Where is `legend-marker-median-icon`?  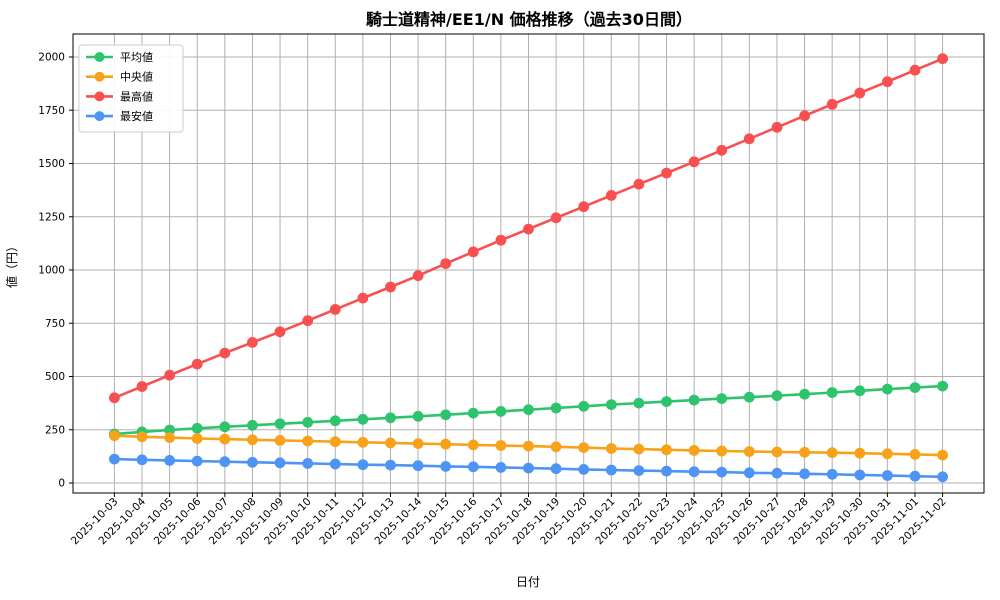 legend-marker-median-icon is located at coordinates (99, 76).